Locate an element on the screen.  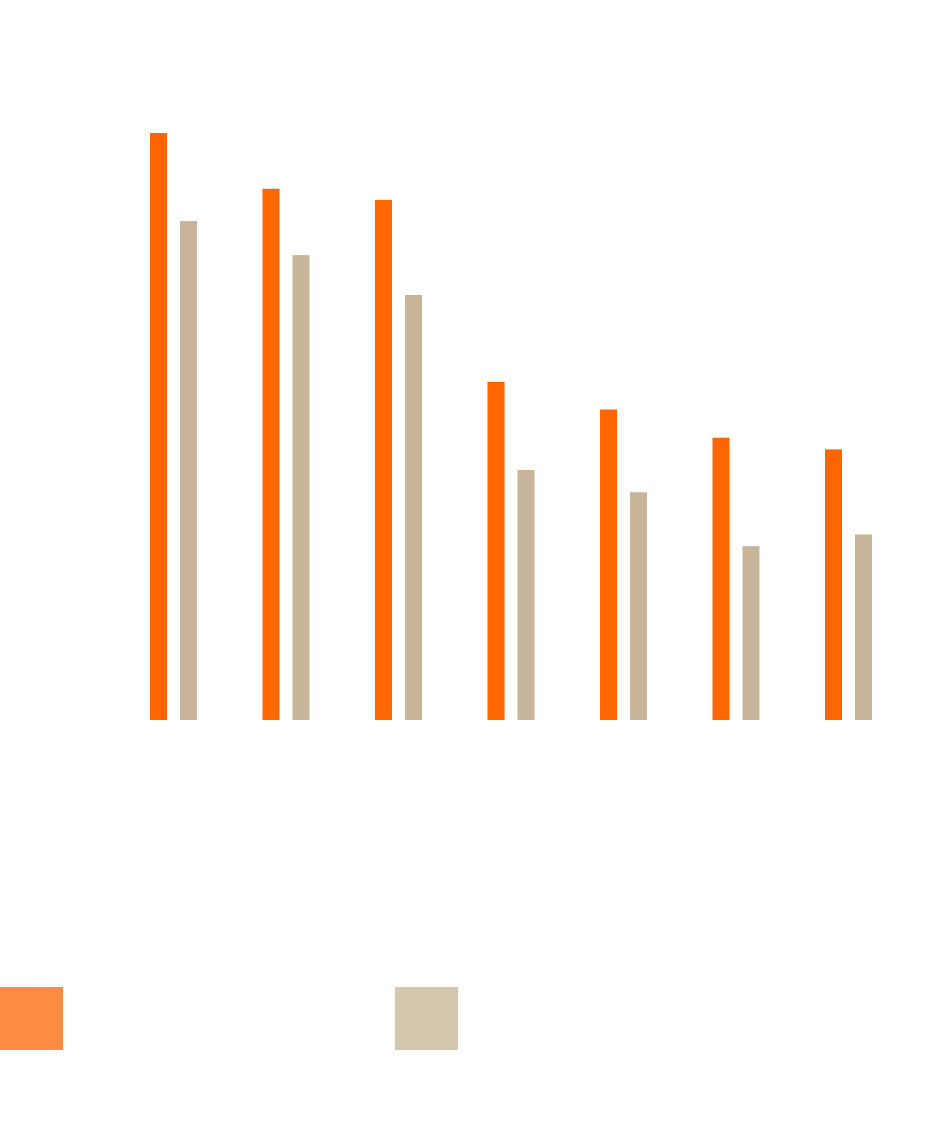
bar-series1-group3 is located at coordinates (383, 459).